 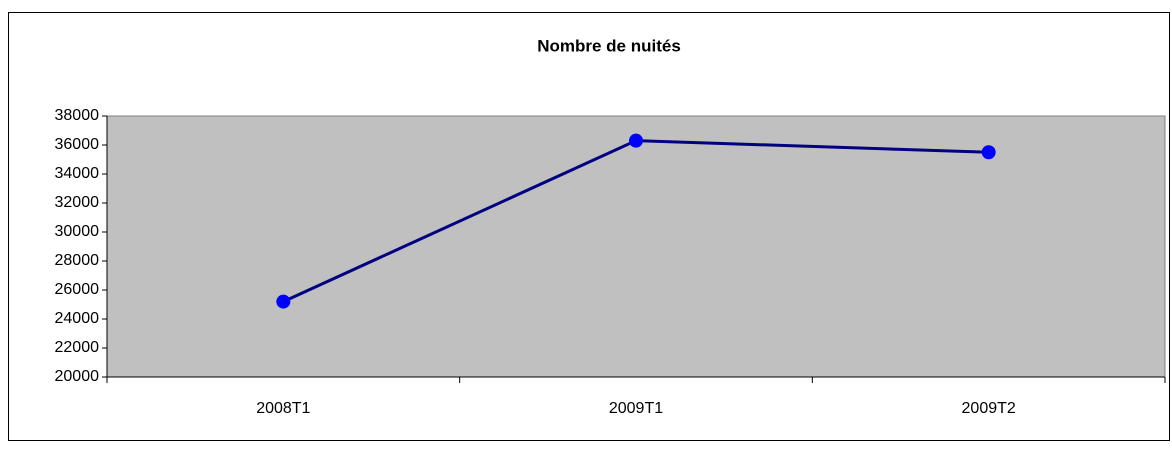 I want to click on y-tick-label: 28000, so click(x=77, y=260).